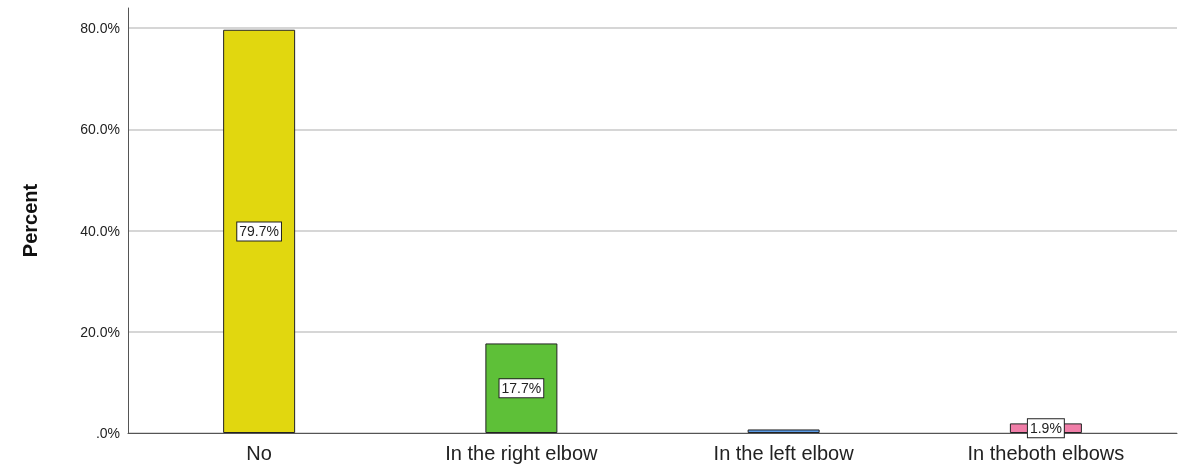 The width and height of the screenshot is (1191, 467). What do you see at coordinates (100, 28) in the screenshot?
I see `y-tick-label: 80.0%` at bounding box center [100, 28].